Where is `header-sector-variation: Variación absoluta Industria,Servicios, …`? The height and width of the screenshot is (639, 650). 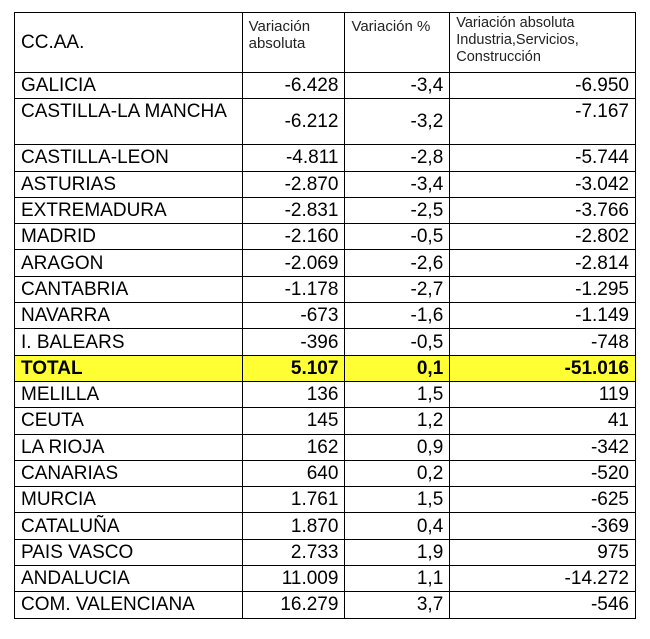
header-sector-variation: Variación absoluta Industria,Servicios, … is located at coordinates (542, 42).